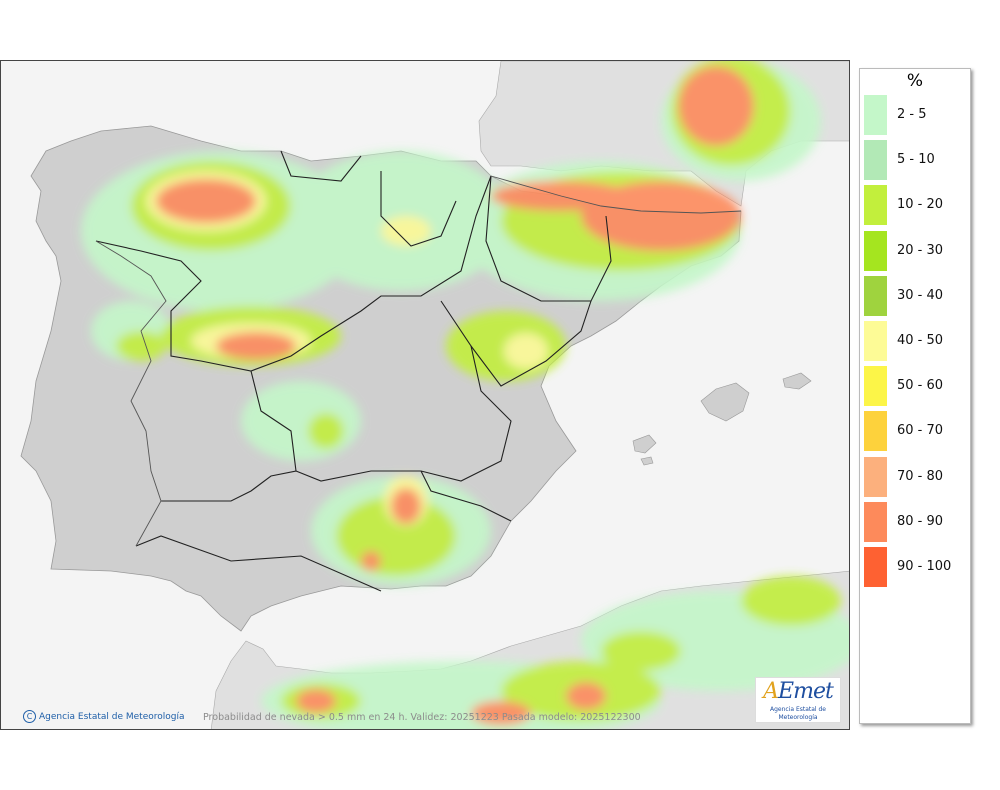 Image resolution: width=1000 pixels, height=790 pixels. I want to click on copyright-icon: C, so click(29, 716).